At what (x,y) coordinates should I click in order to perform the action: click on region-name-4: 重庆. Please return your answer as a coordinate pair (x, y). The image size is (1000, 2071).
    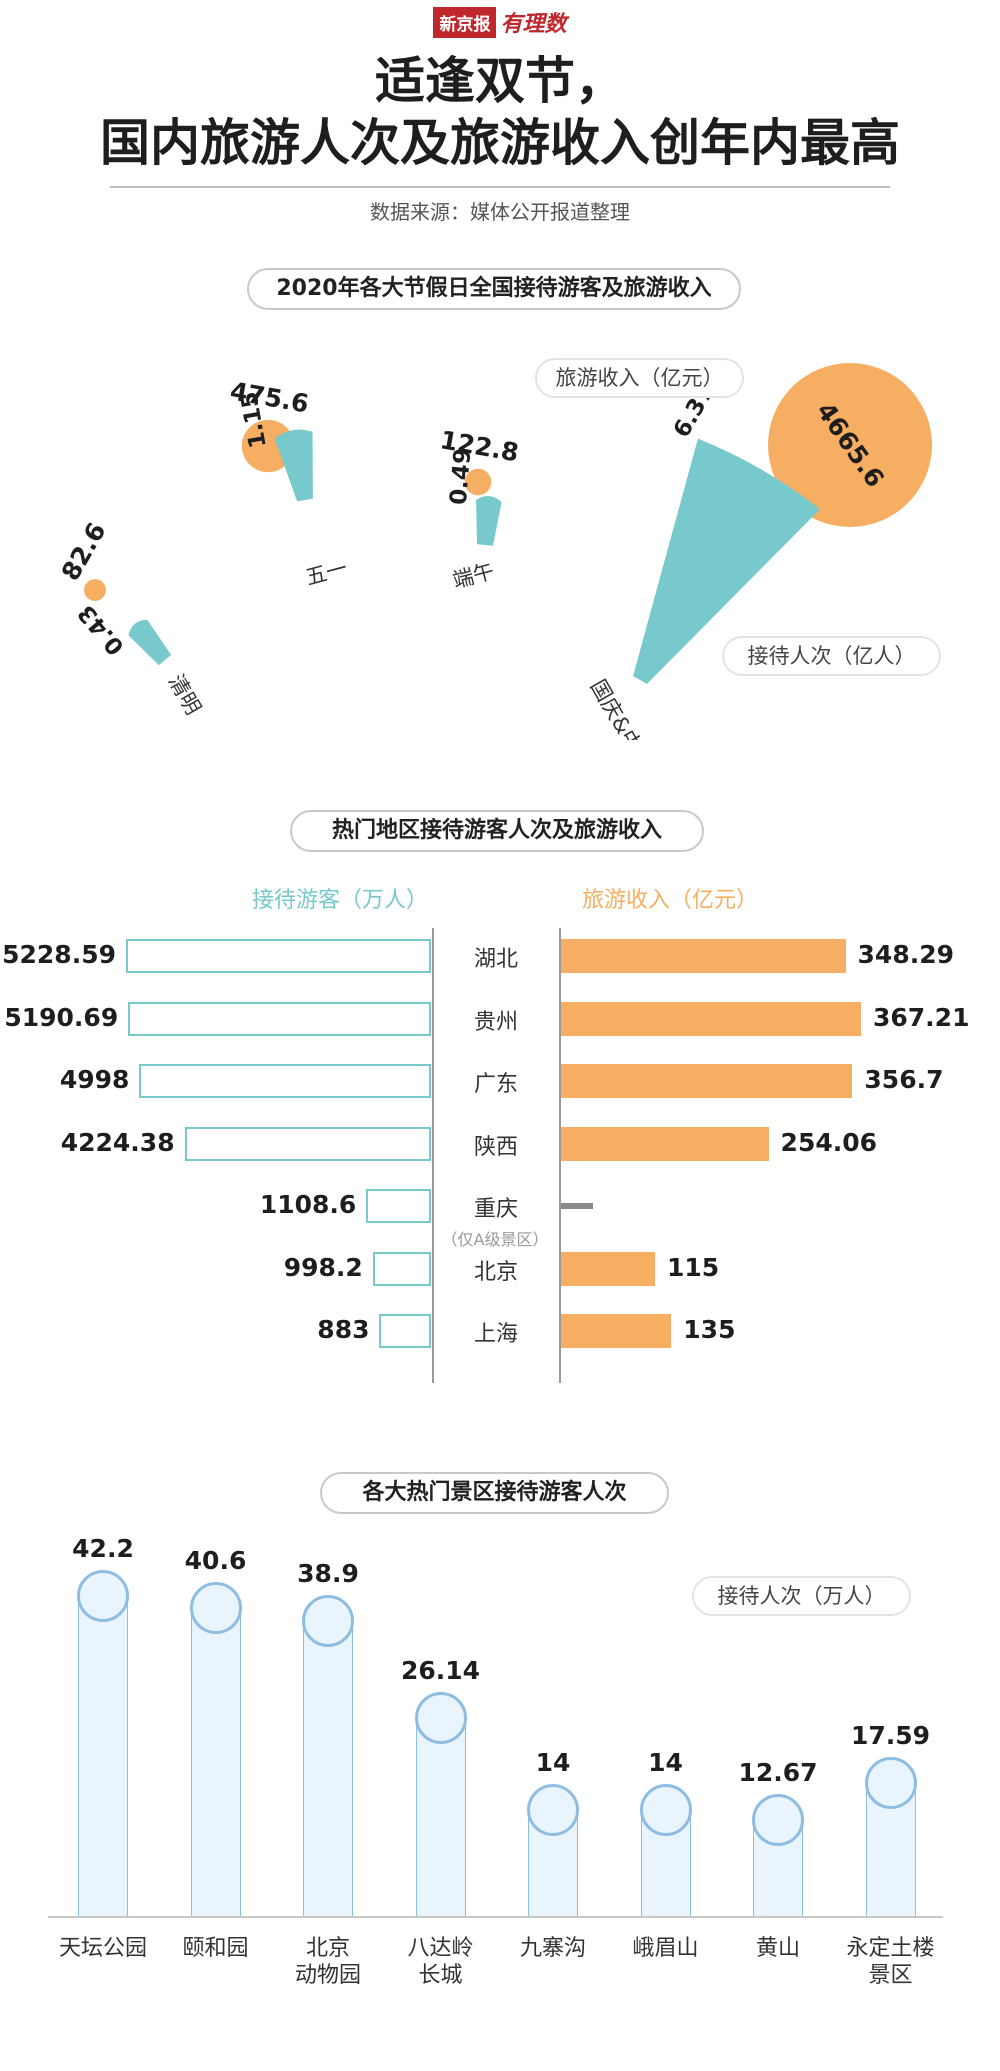
    Looking at the image, I should click on (495, 1209).